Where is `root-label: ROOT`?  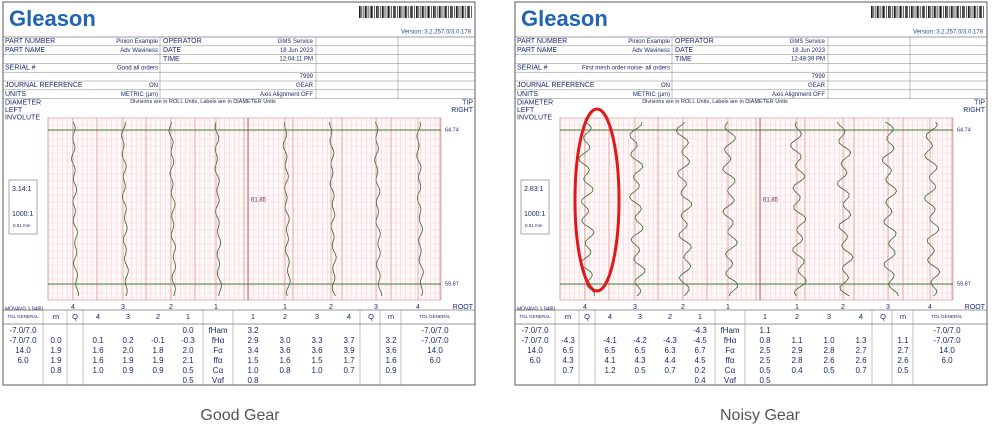
root-label: ROOT is located at coordinates (463, 307).